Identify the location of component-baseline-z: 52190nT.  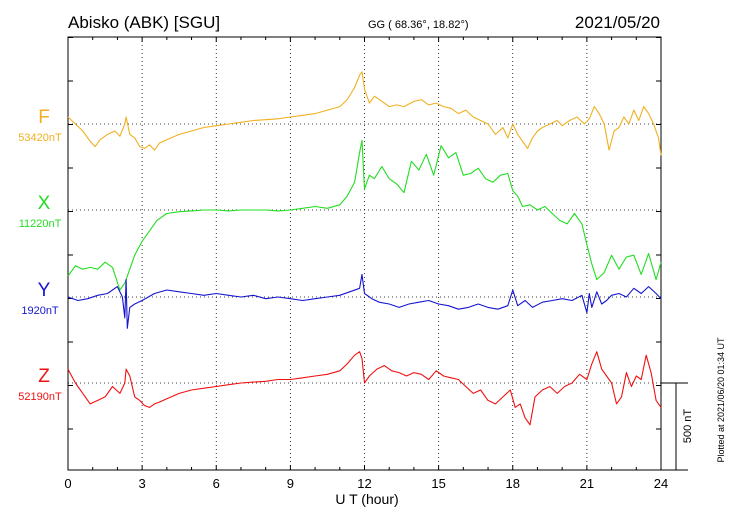
(40, 397).